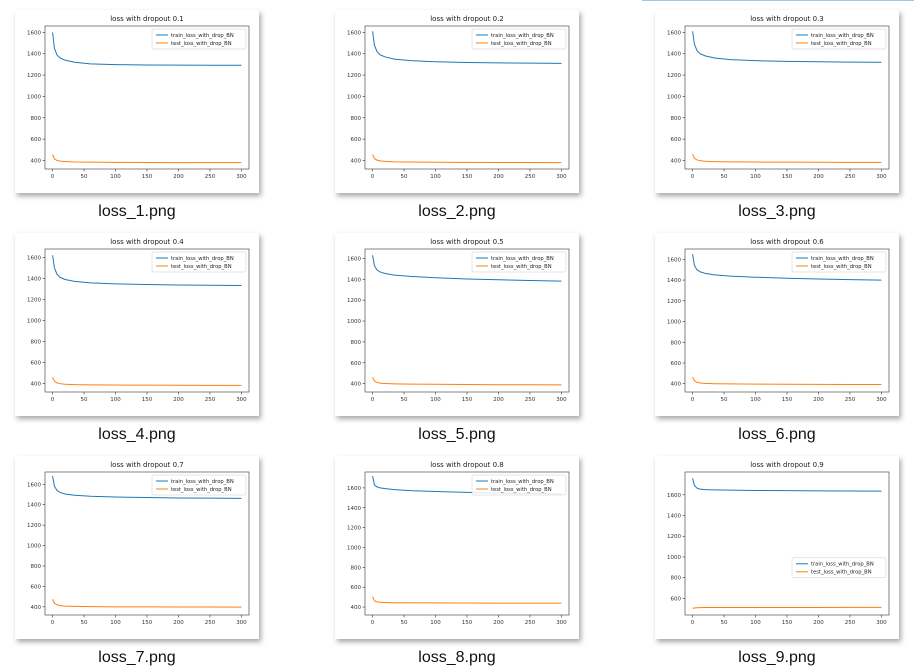 The width and height of the screenshot is (924, 672). What do you see at coordinates (778, 0) in the screenshot?
I see `selection-highlight` at bounding box center [778, 0].